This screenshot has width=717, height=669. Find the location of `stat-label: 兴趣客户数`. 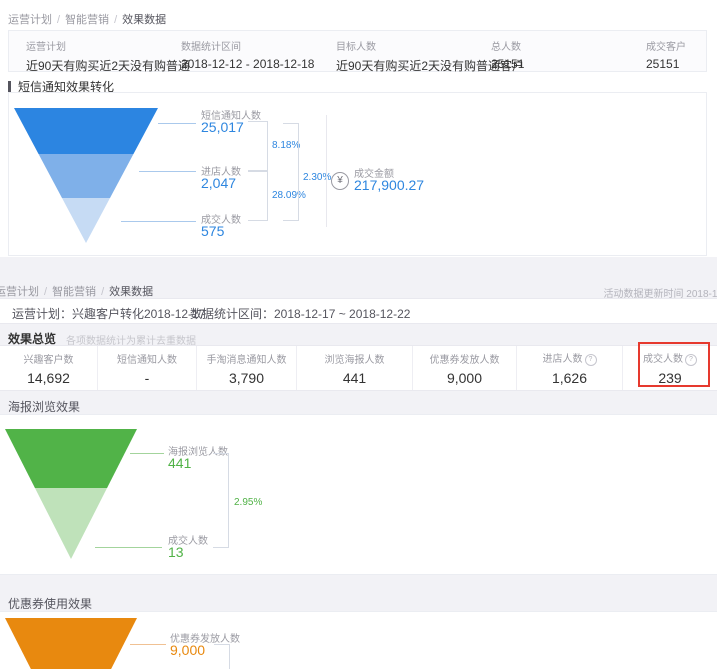

stat-label: 兴趣客户数 is located at coordinates (48, 360).